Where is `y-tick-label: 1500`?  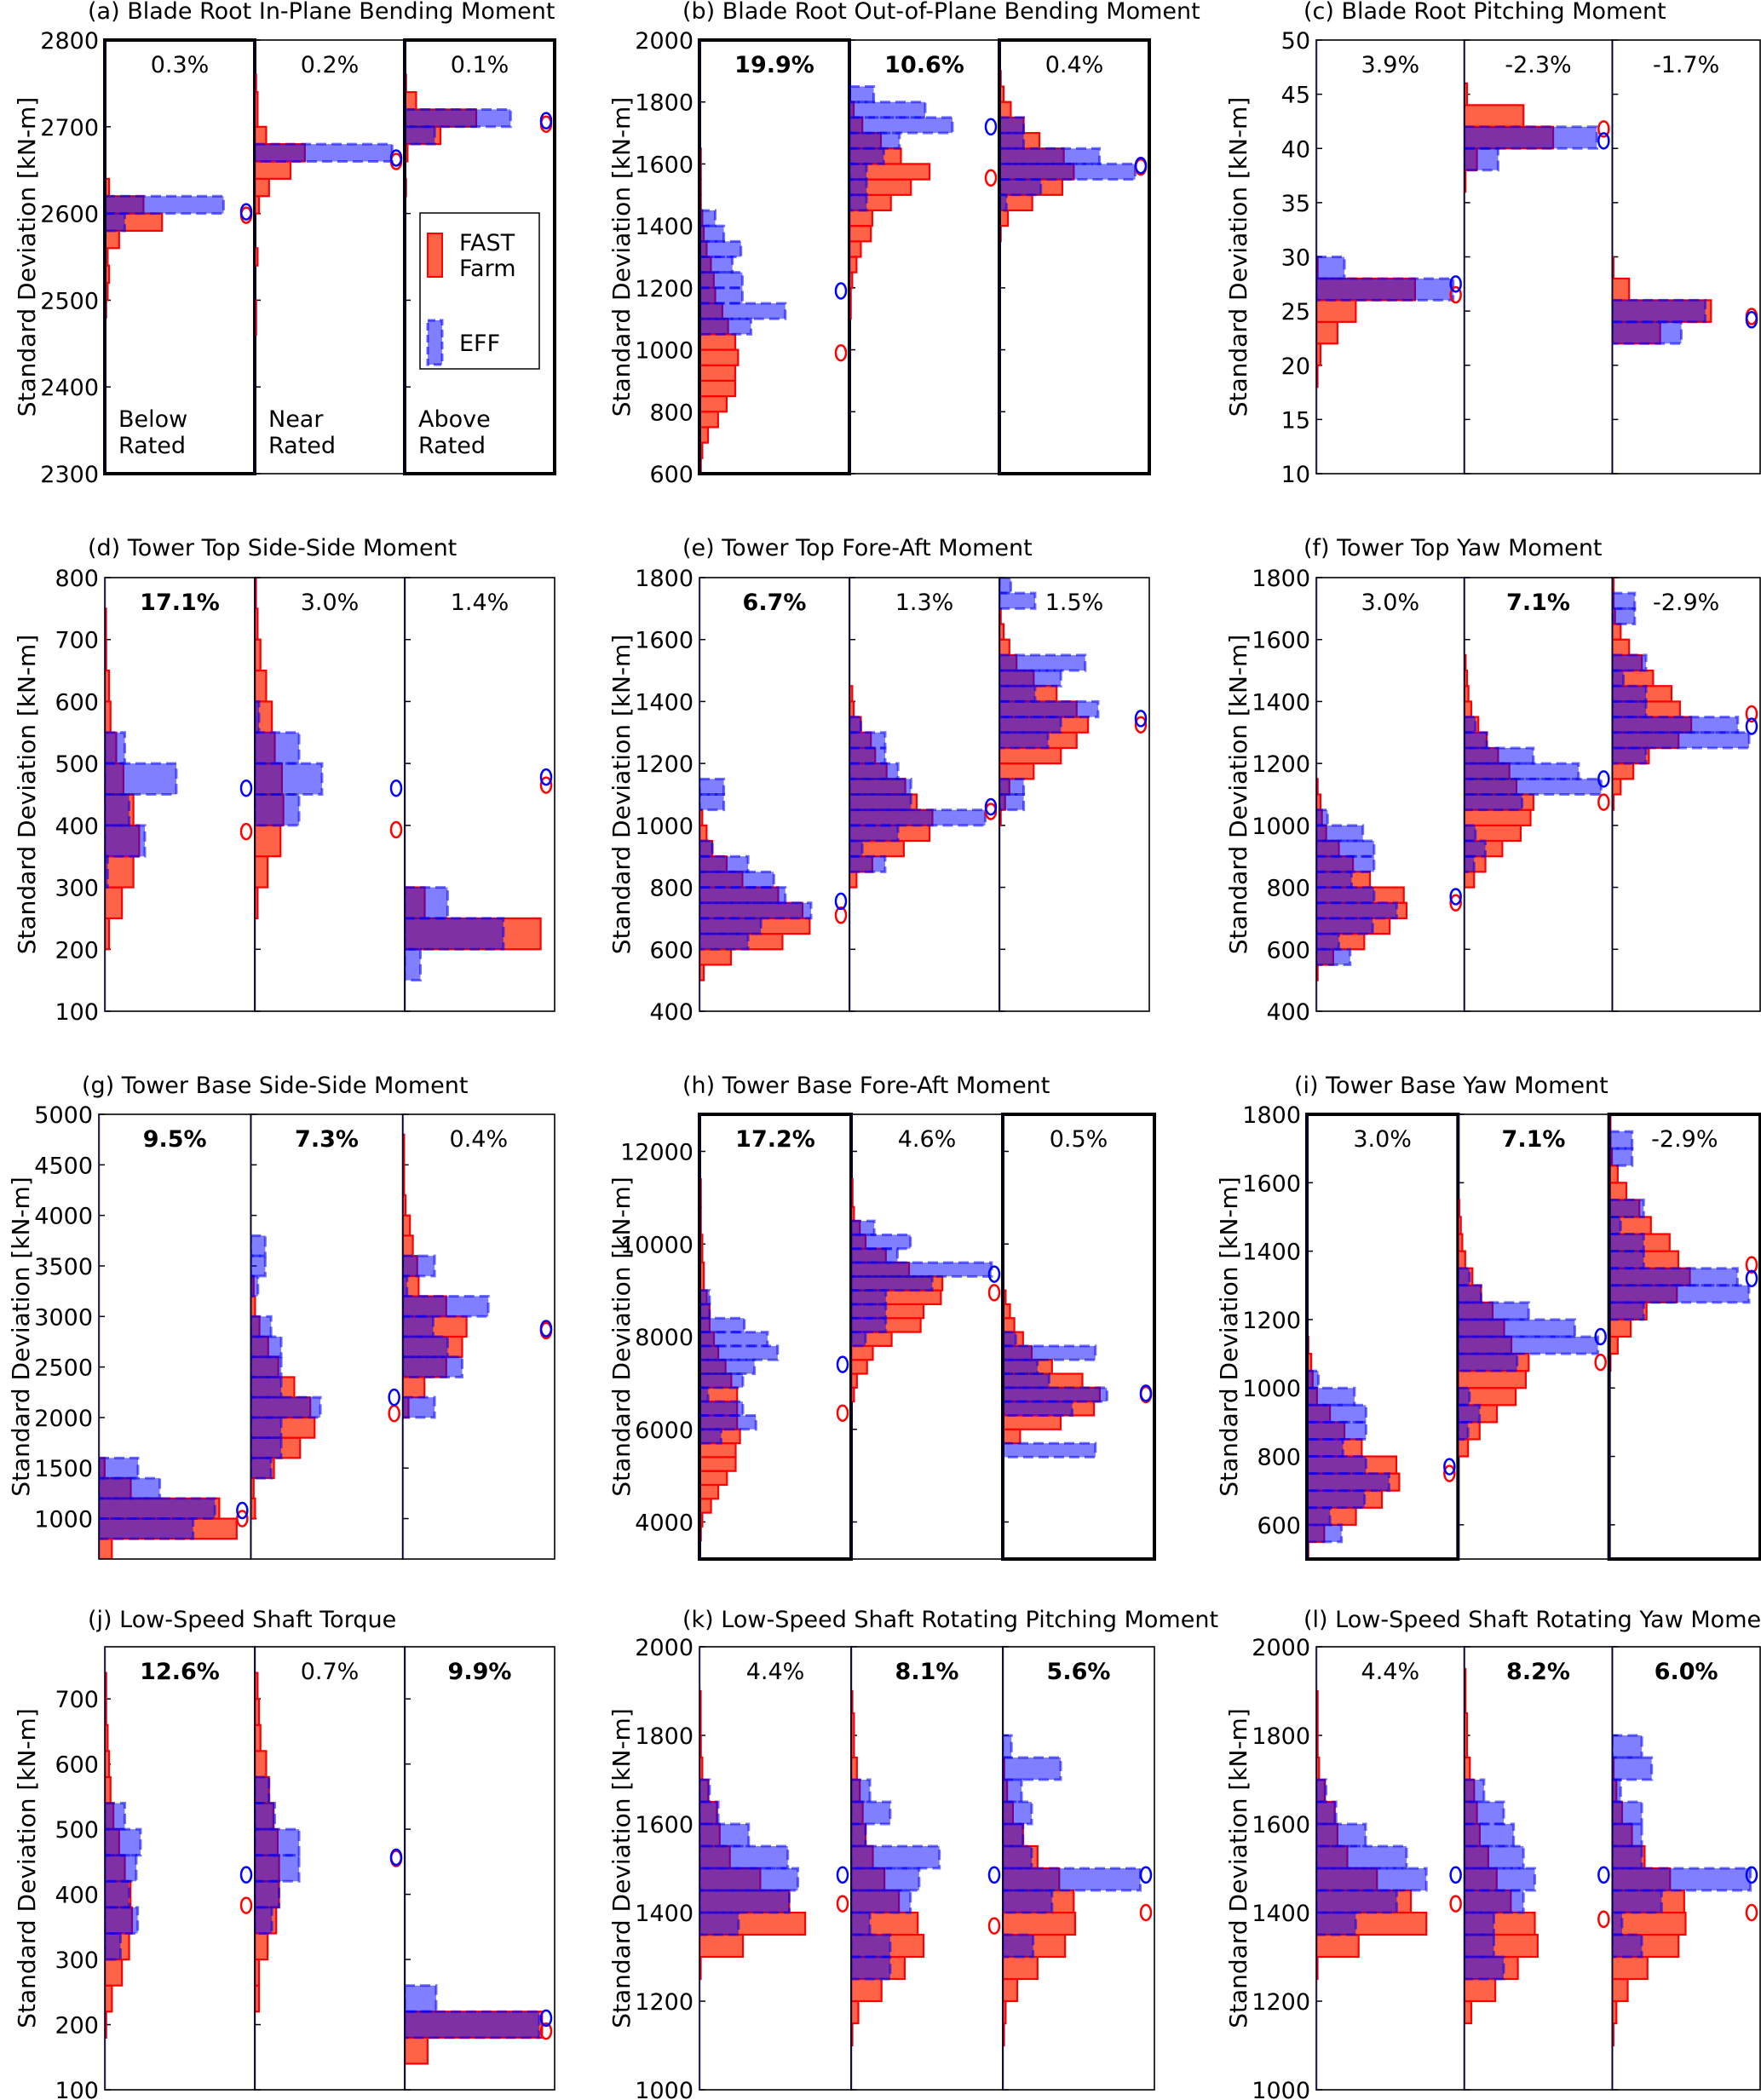 y-tick-label: 1500 is located at coordinates (63, 1469).